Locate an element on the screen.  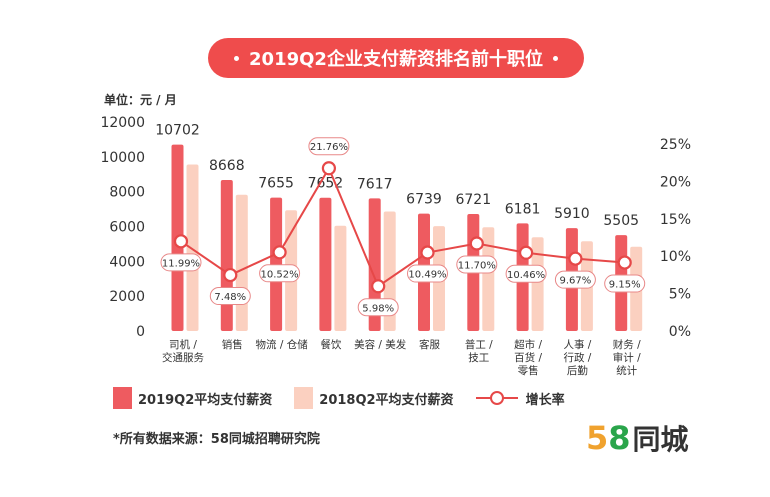
x-tick-label: 人事 / is located at coordinates (577, 344).